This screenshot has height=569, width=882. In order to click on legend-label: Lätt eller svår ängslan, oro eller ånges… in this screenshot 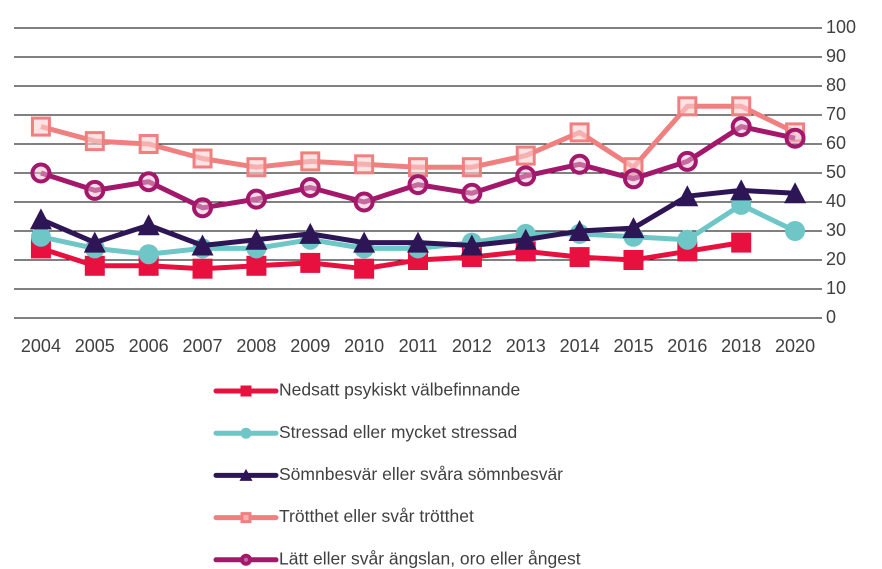, I will do `click(430, 558)`.